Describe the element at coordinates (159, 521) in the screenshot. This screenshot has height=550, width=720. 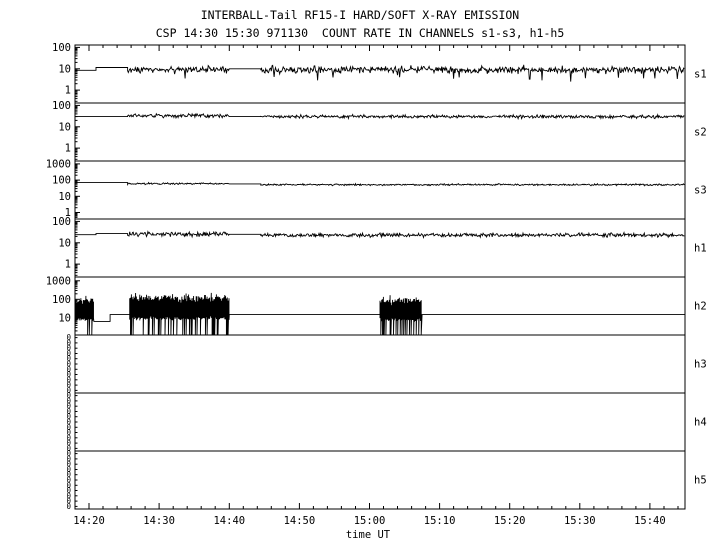
I see `x-tick-label: 14:30` at that location.